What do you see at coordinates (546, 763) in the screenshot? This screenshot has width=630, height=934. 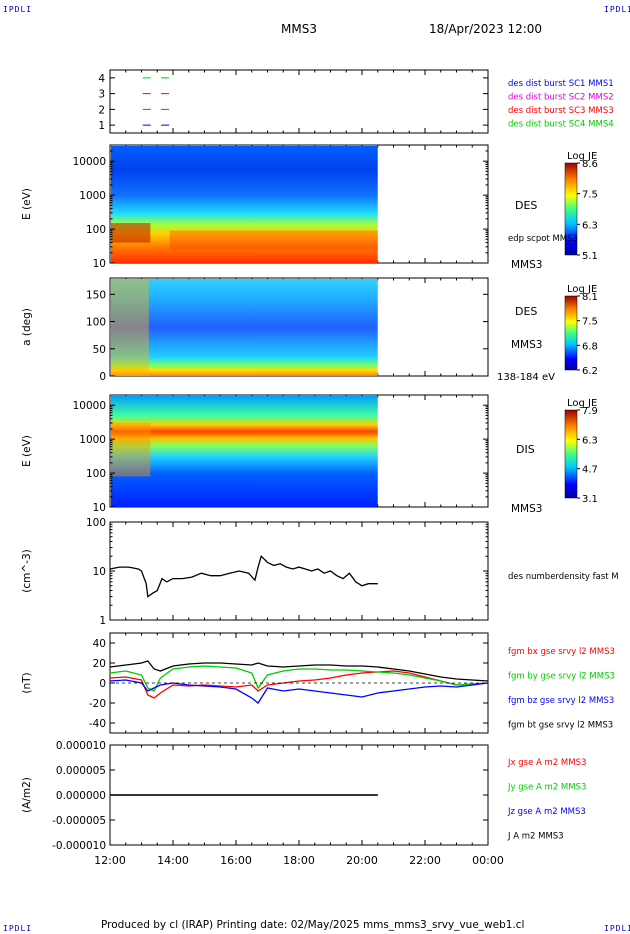 I see `legend-current-1: Jx gse A m2 MMS3` at bounding box center [546, 763].